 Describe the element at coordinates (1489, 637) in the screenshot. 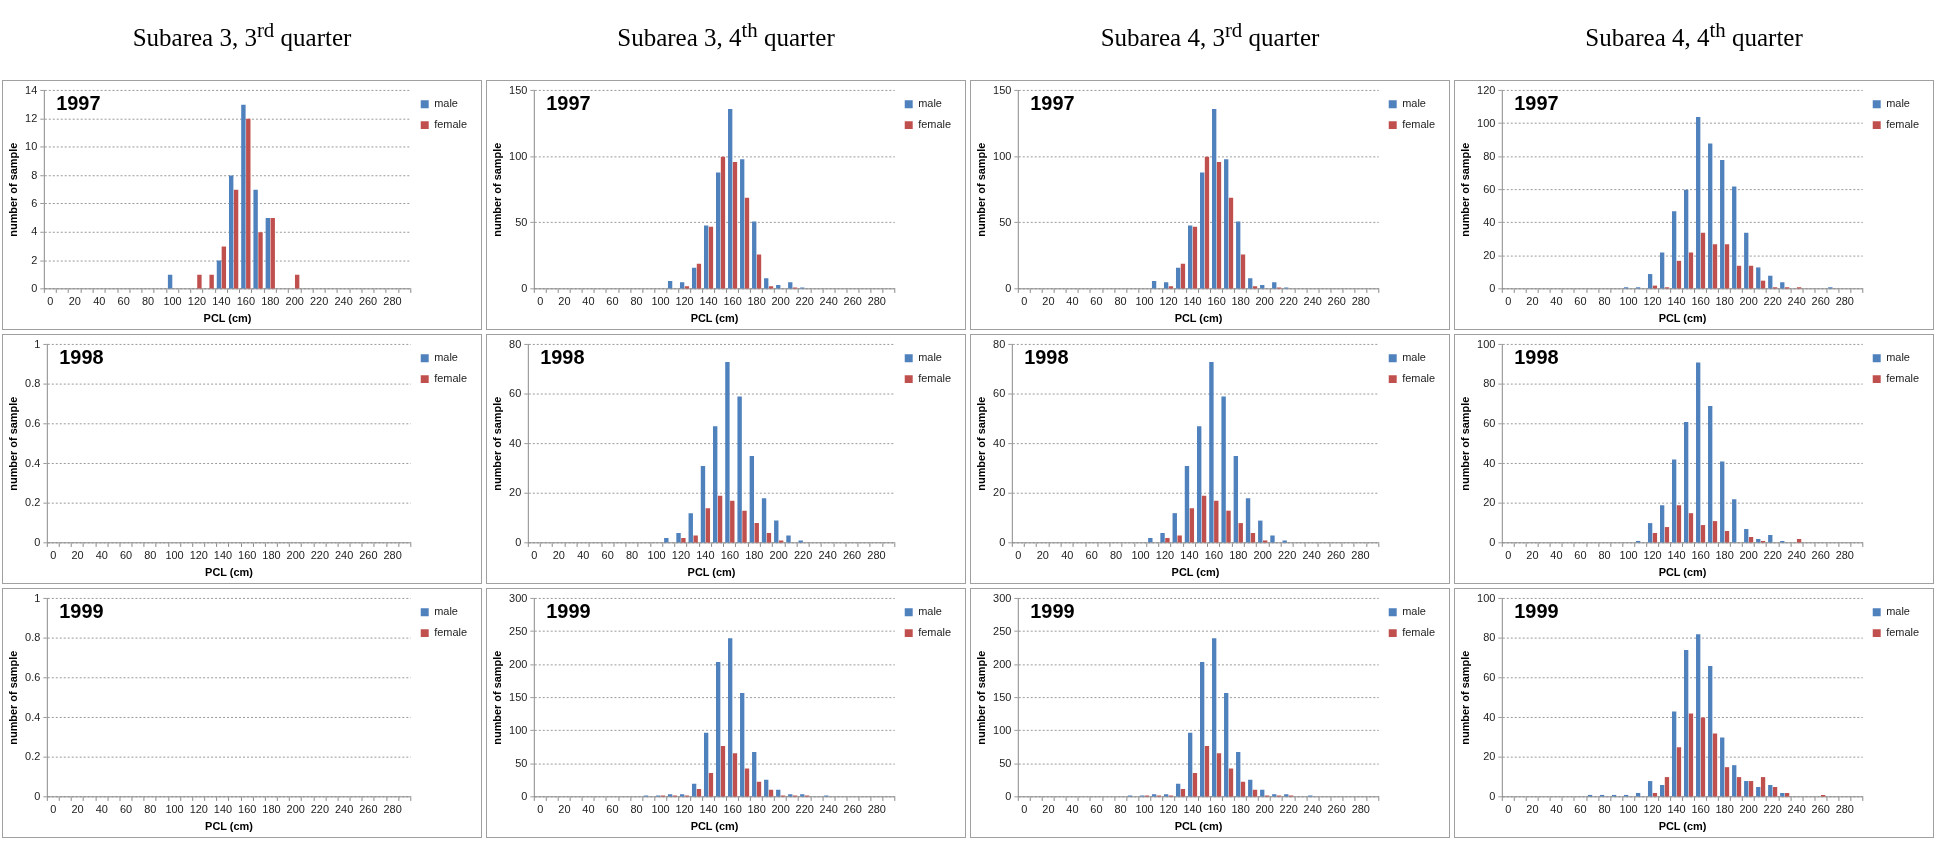

I see `y-tick-label: 80` at that location.